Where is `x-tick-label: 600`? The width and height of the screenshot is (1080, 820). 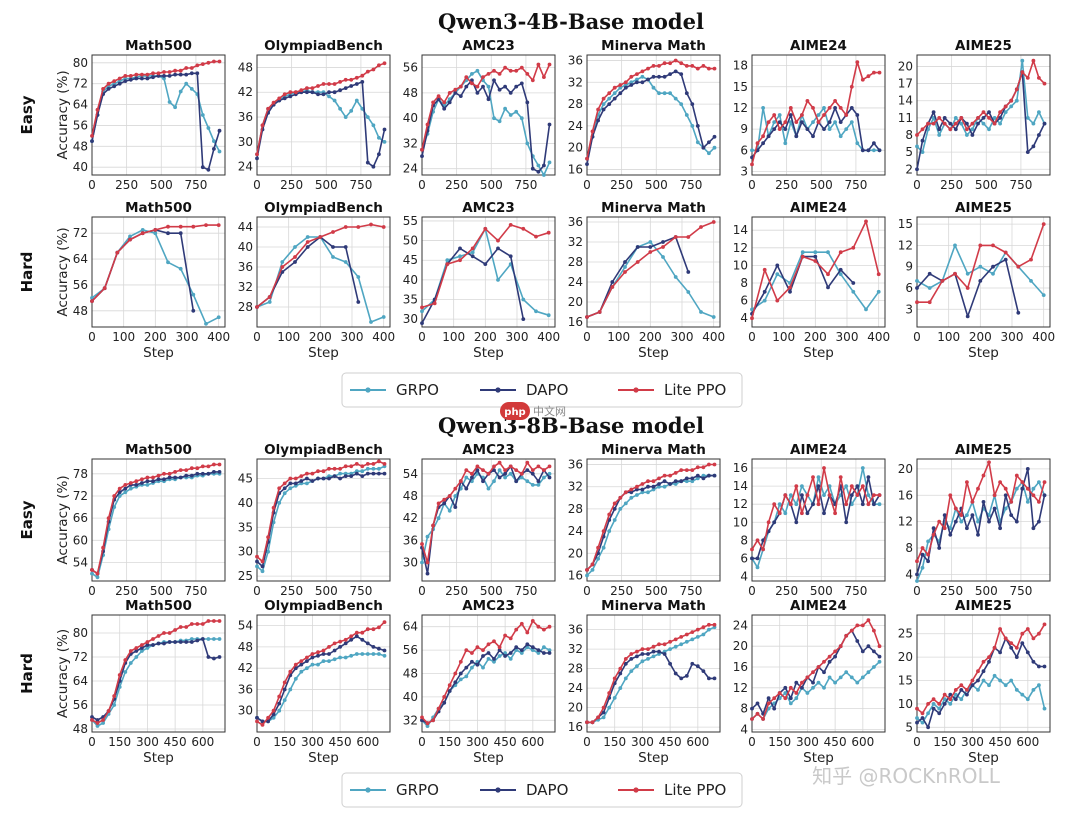 x-tick-label: 600 is located at coordinates (697, 742).